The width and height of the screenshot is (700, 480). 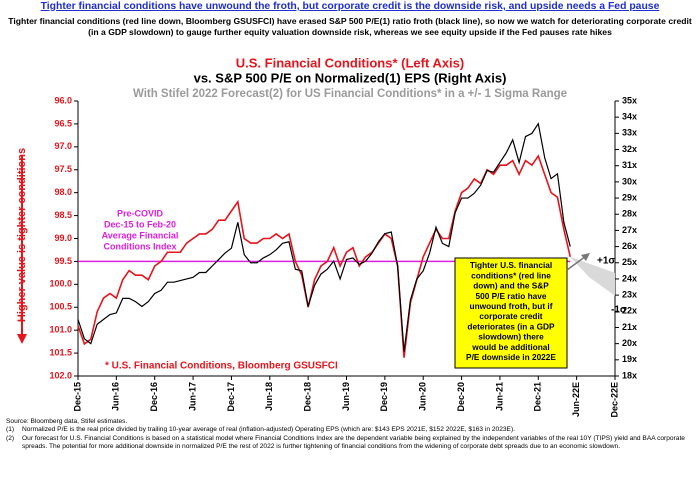 What do you see at coordinates (63, 123) in the screenshot?
I see `y-tick-label: 96.5` at bounding box center [63, 123].